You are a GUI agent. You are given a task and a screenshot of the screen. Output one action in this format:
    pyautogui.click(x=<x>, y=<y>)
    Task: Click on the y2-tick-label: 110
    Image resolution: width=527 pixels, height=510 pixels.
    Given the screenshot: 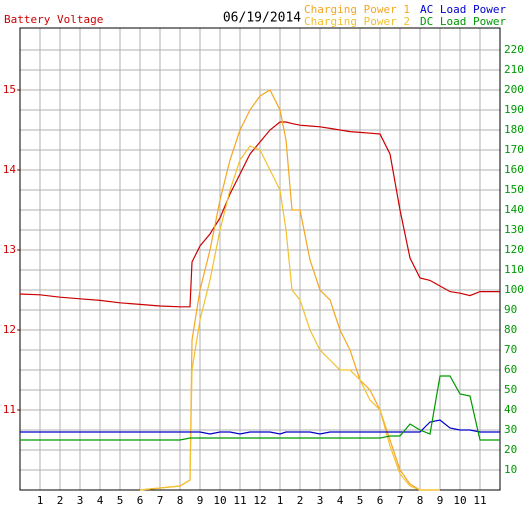 What is the action you would take?
    pyautogui.click(x=514, y=269)
    